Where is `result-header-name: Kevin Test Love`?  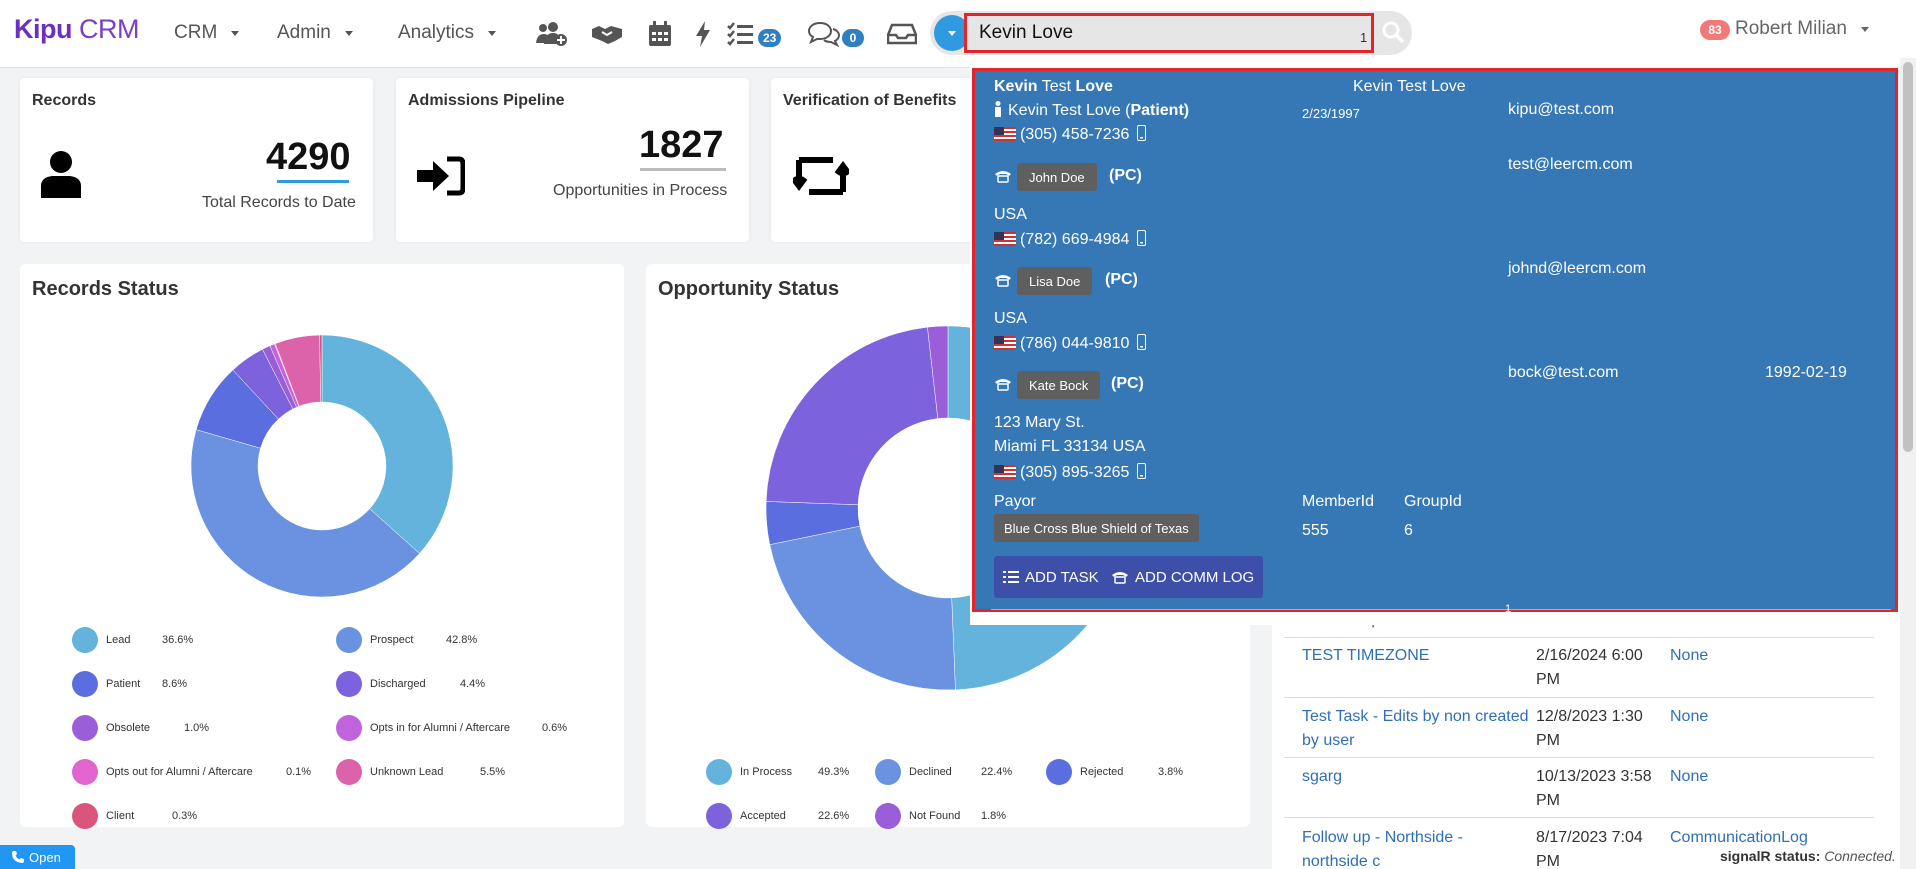
result-header-name: Kevin Test Love is located at coordinates (1053, 86).